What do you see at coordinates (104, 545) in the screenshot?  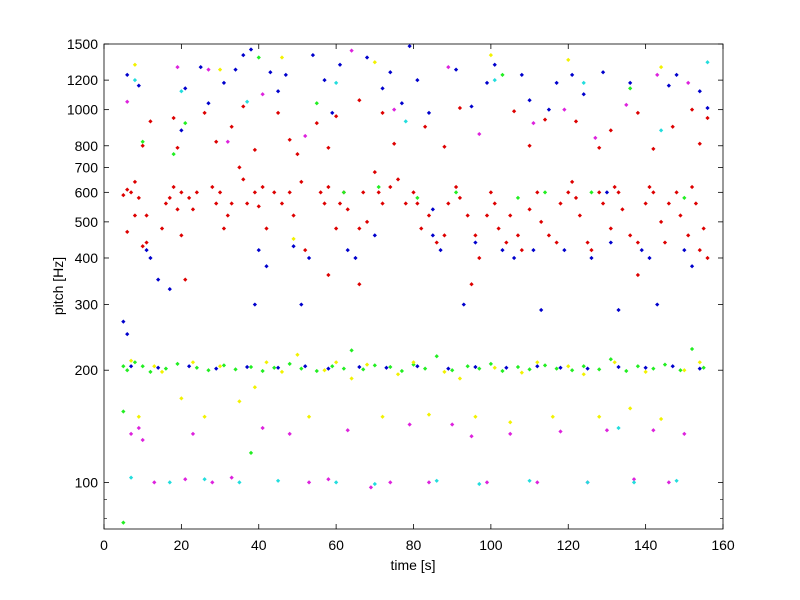 I see `x-tick-label: 0` at bounding box center [104, 545].